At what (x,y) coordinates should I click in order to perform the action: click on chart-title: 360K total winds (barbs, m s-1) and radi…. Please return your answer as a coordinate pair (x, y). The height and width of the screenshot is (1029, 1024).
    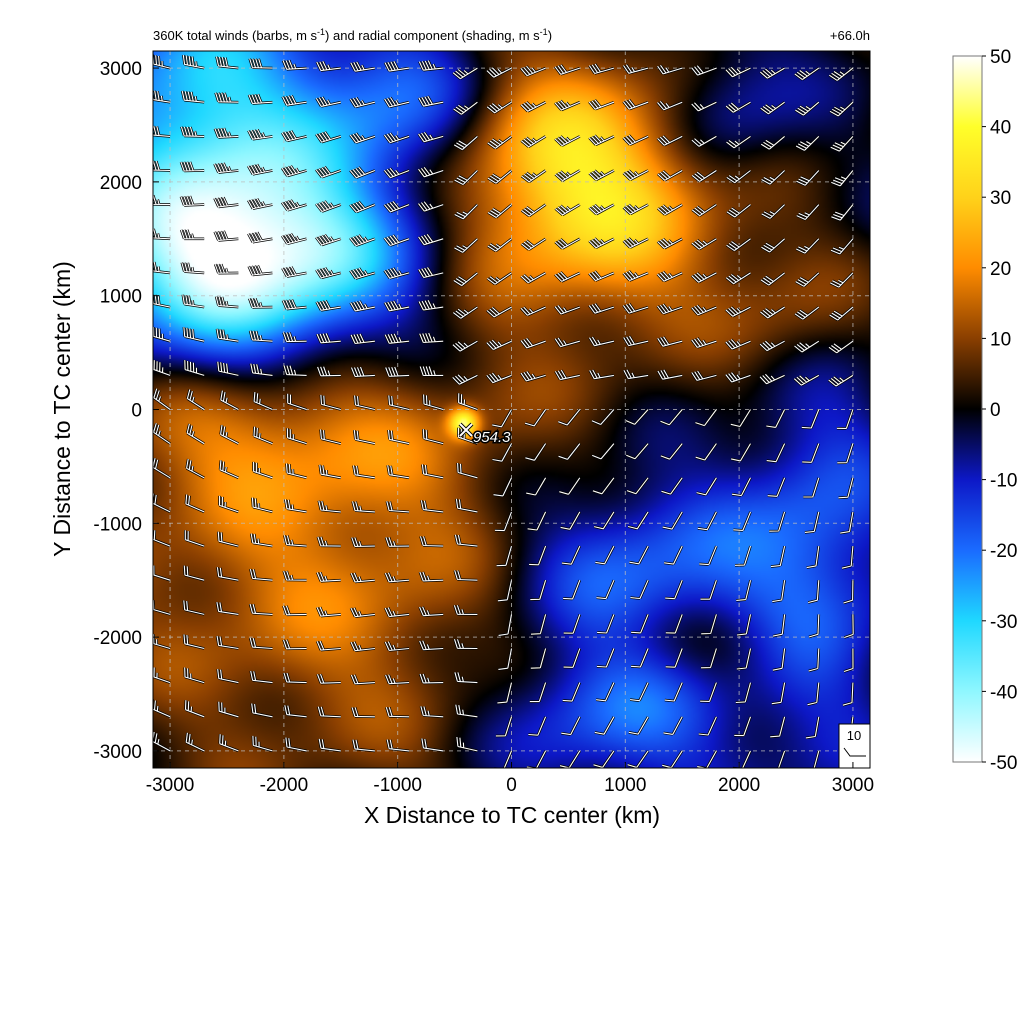
    Looking at the image, I should click on (352, 35).